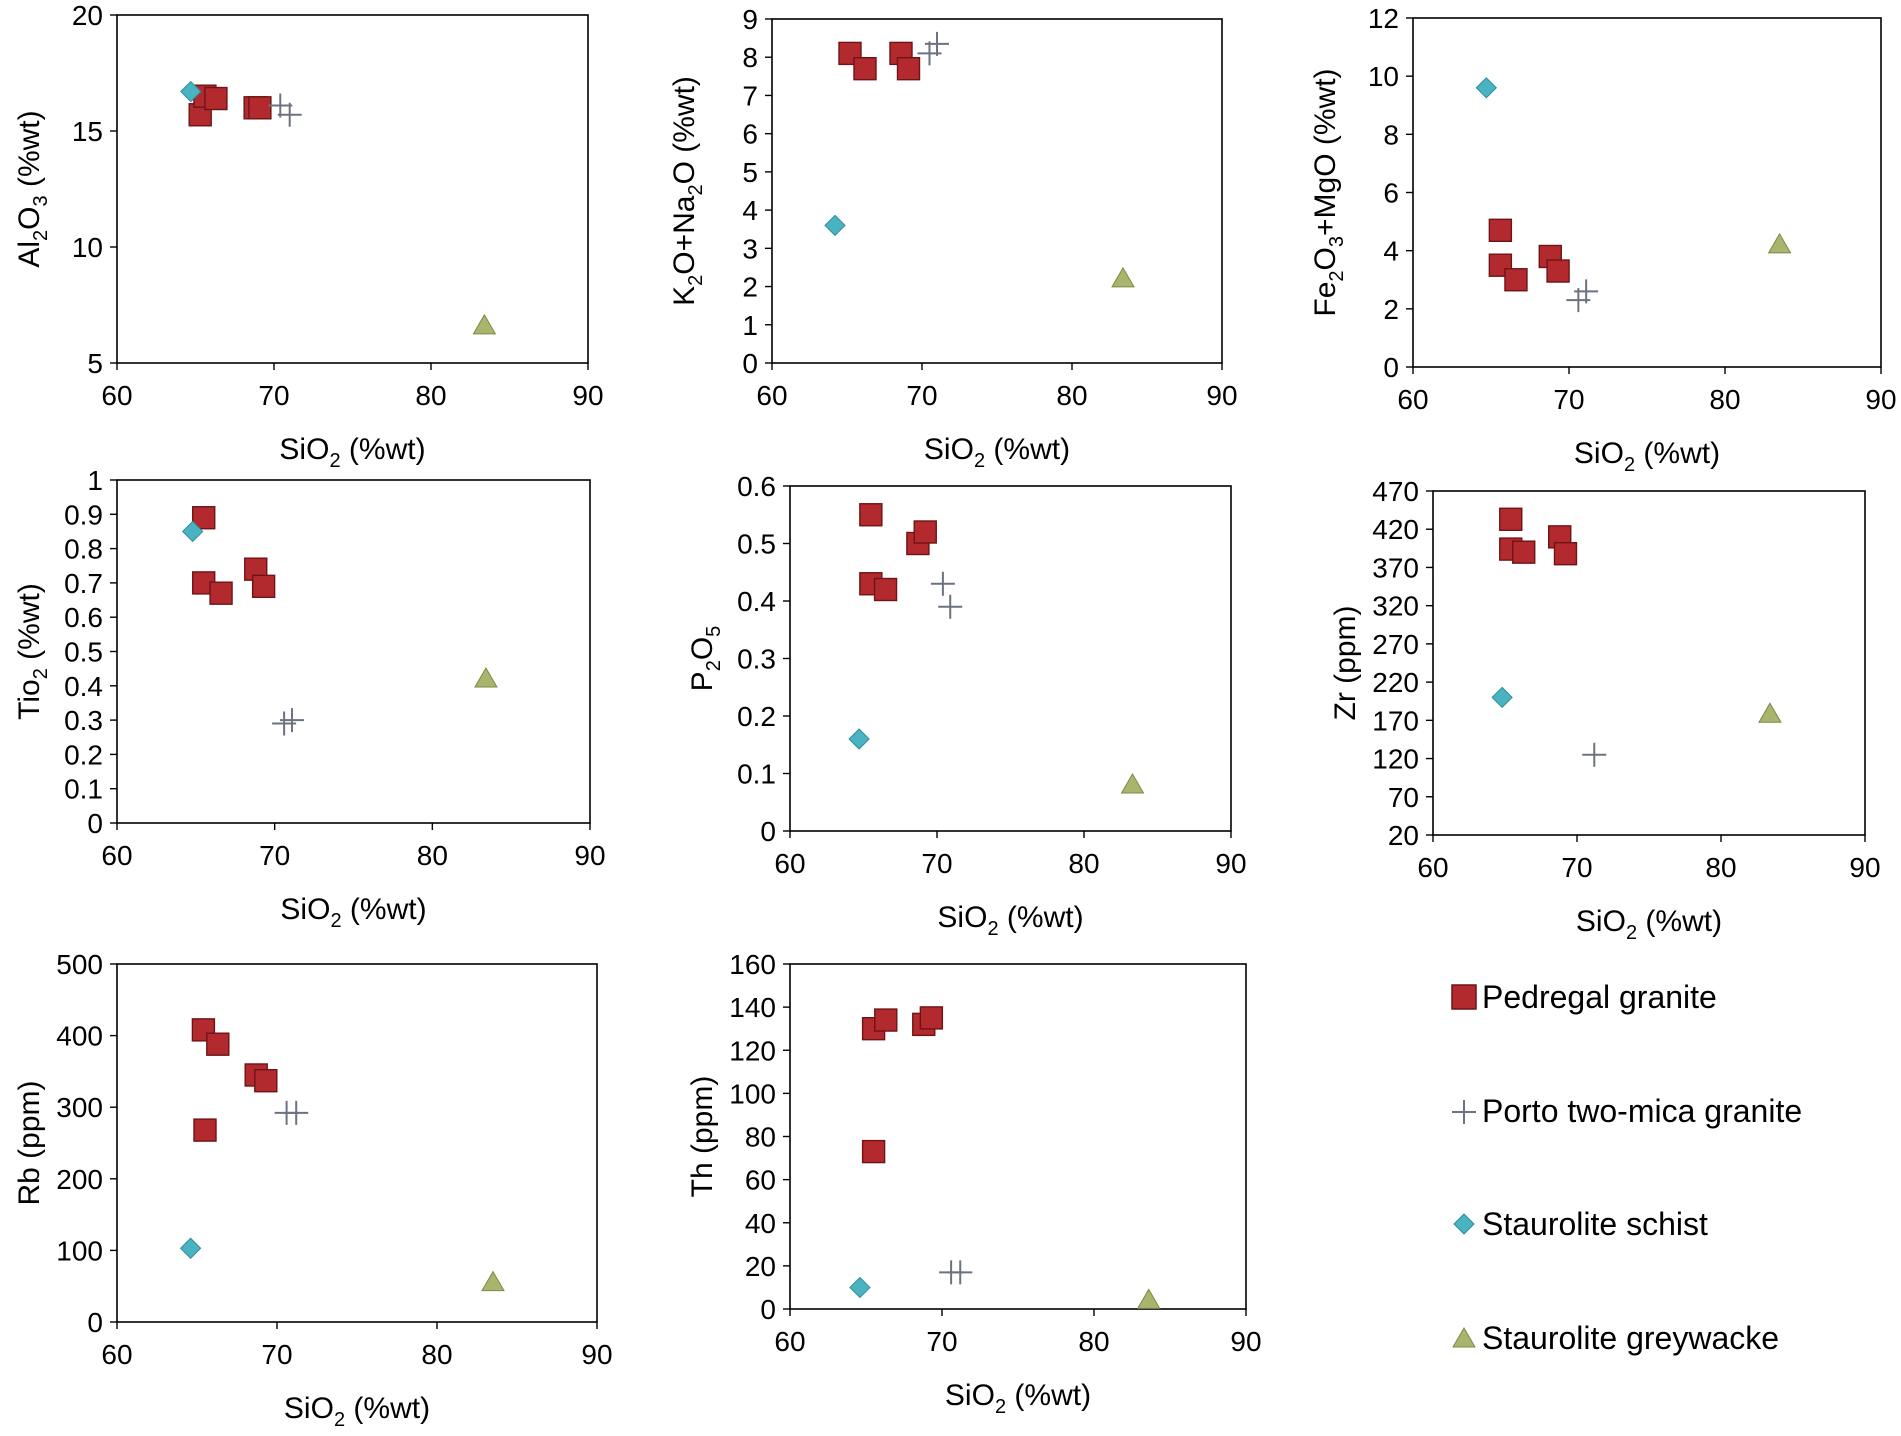  What do you see at coordinates (752, 1007) in the screenshot?
I see `y-tick-label: 140` at bounding box center [752, 1007].